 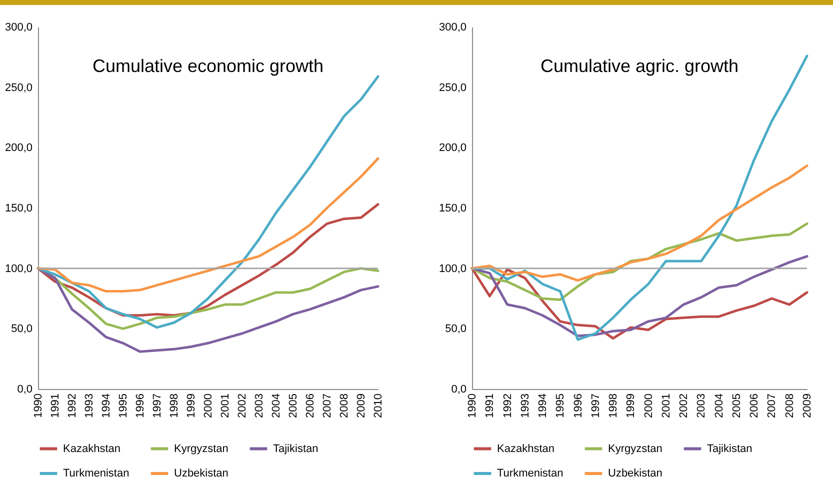 I want to click on x-tick-label: 2010, so click(x=378, y=406).